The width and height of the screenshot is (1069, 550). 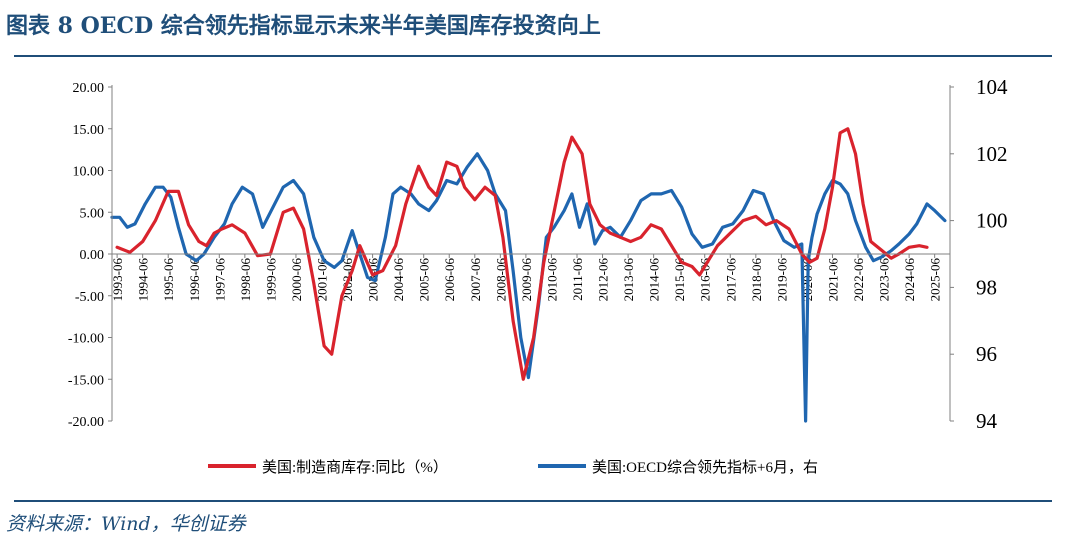 I want to click on legend-label-1: 美国:制造商库存:同比（%）, so click(x=355, y=467).